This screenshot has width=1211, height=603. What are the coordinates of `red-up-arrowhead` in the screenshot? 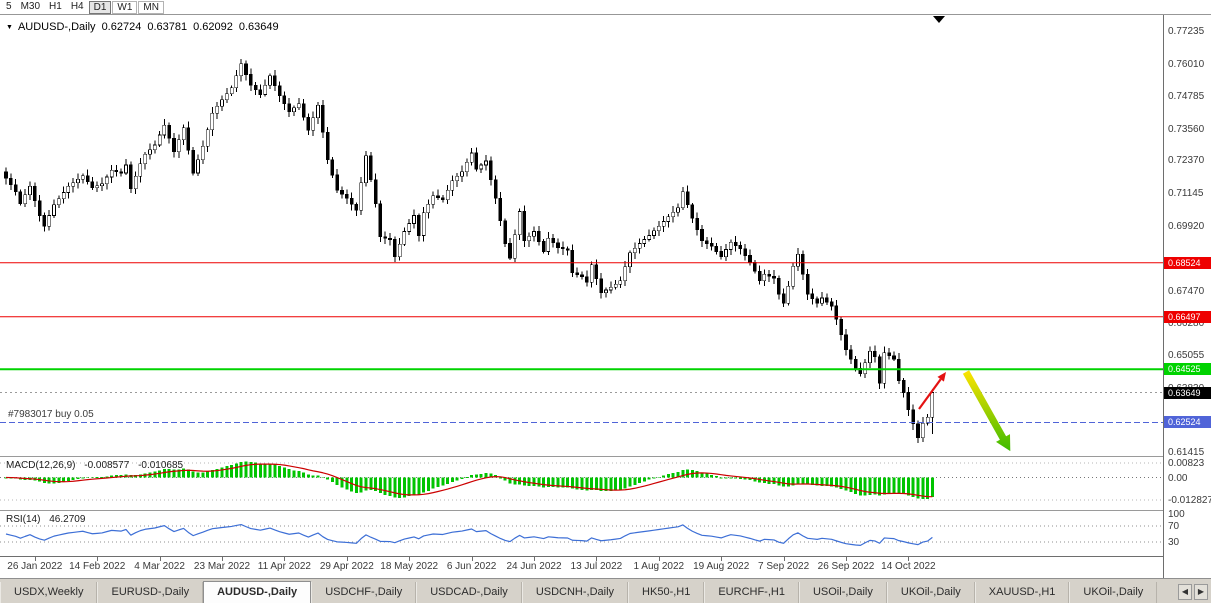 It's located at (941, 377).